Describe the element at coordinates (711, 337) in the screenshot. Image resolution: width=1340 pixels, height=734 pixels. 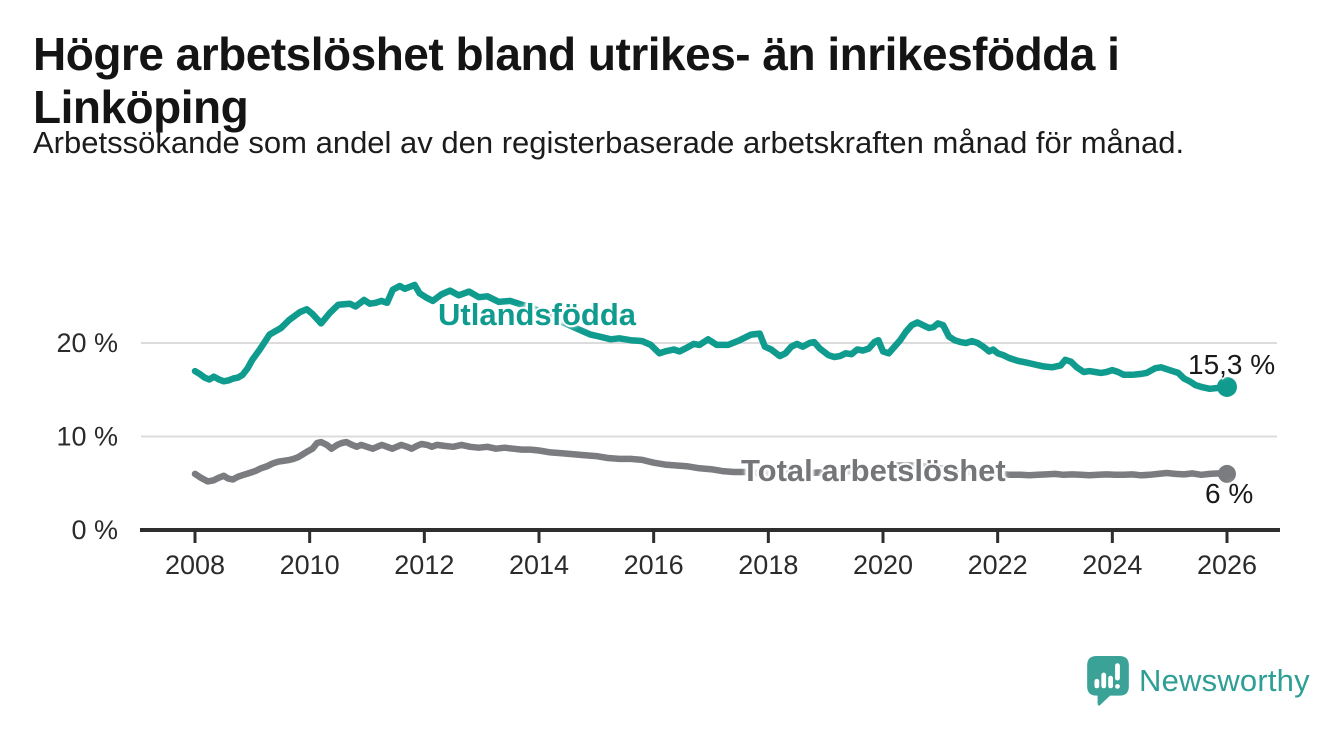
I see `series-line-utlandsfodda` at that location.